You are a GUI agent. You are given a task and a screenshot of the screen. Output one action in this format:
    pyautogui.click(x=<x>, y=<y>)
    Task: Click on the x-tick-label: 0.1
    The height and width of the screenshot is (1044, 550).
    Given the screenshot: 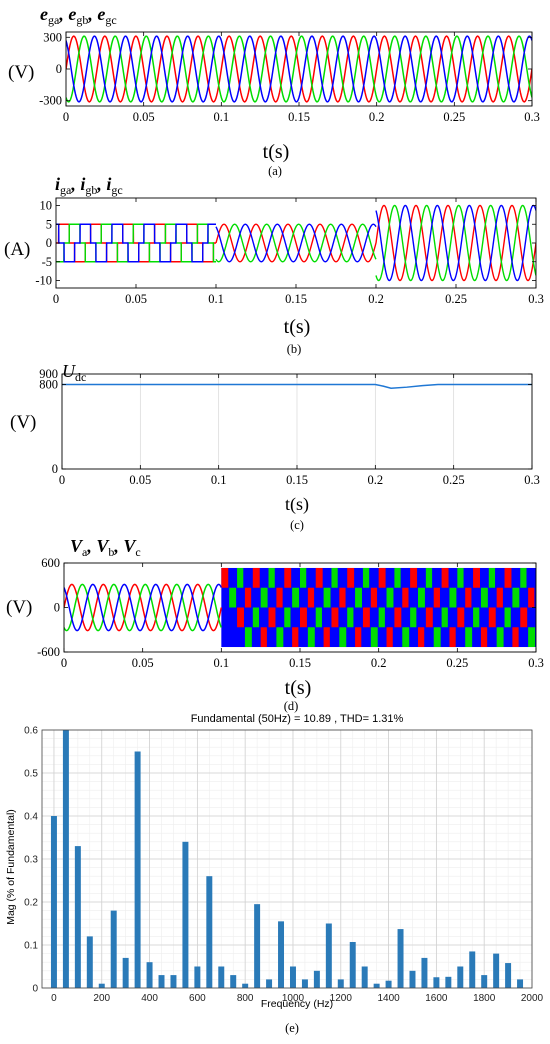 What is the action you would take?
    pyautogui.click(x=222, y=663)
    